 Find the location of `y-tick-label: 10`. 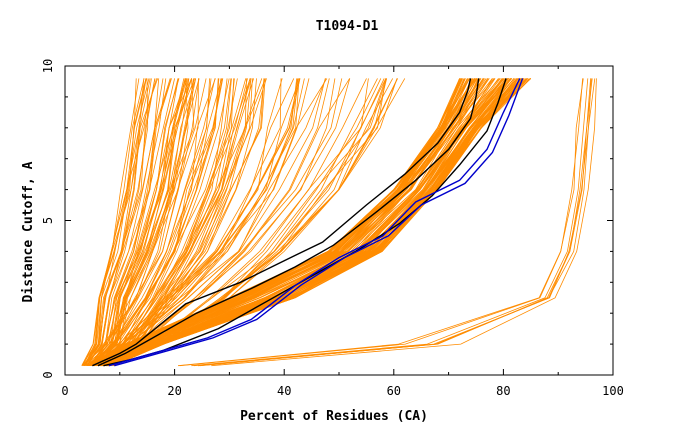

y-tick-label: 10 is located at coordinates (48, 66).